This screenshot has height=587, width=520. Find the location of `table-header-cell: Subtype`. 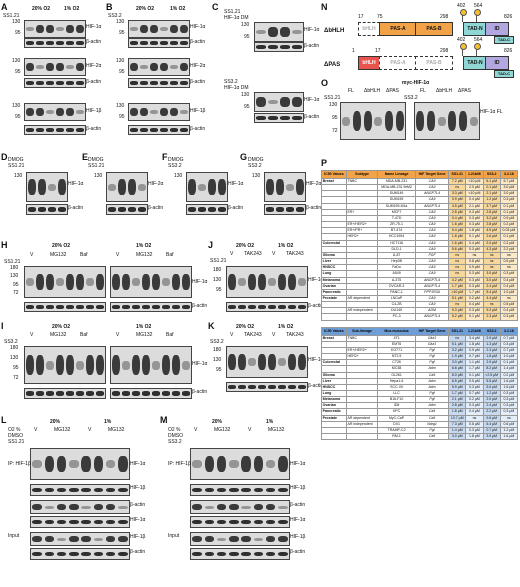

table-header-cell: Subtype is located at coordinates (362, 174).